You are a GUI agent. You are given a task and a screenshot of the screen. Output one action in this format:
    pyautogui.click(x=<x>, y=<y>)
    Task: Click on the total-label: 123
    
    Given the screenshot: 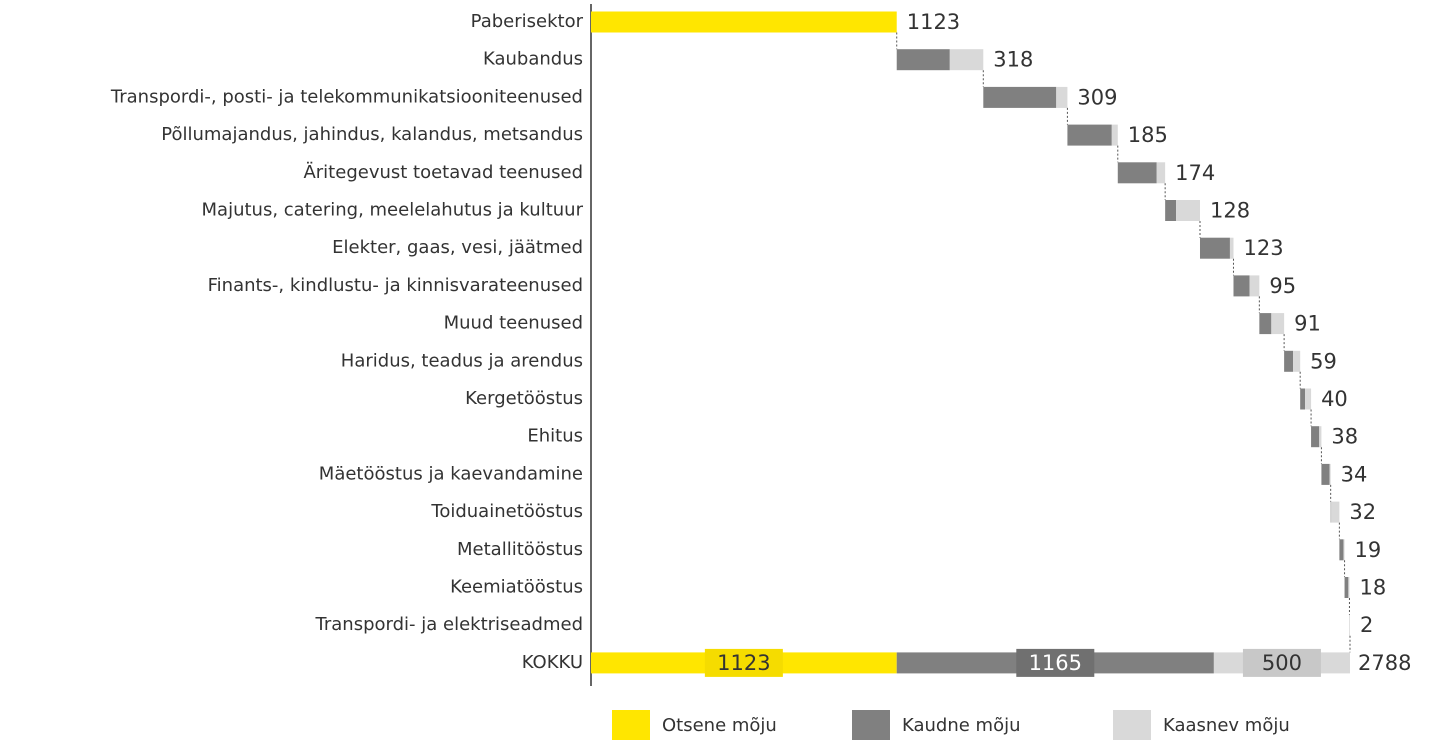 What is the action you would take?
    pyautogui.click(x=1263, y=248)
    